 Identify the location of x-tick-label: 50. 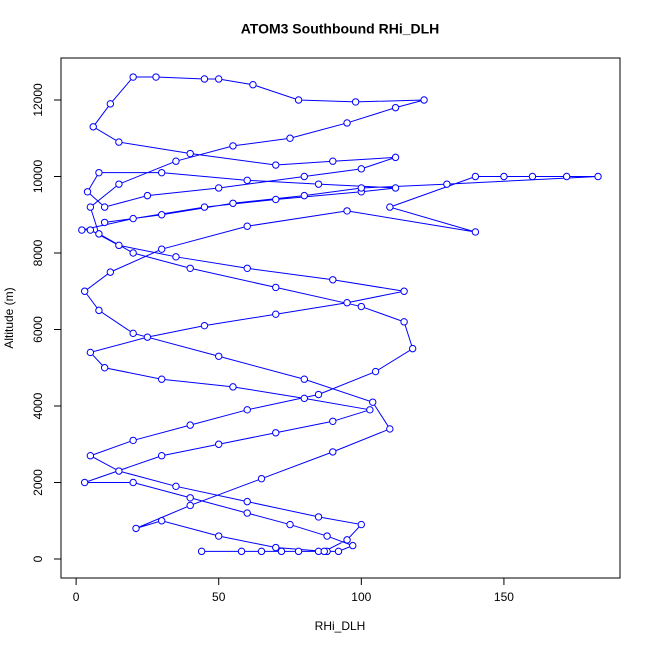
(219, 597).